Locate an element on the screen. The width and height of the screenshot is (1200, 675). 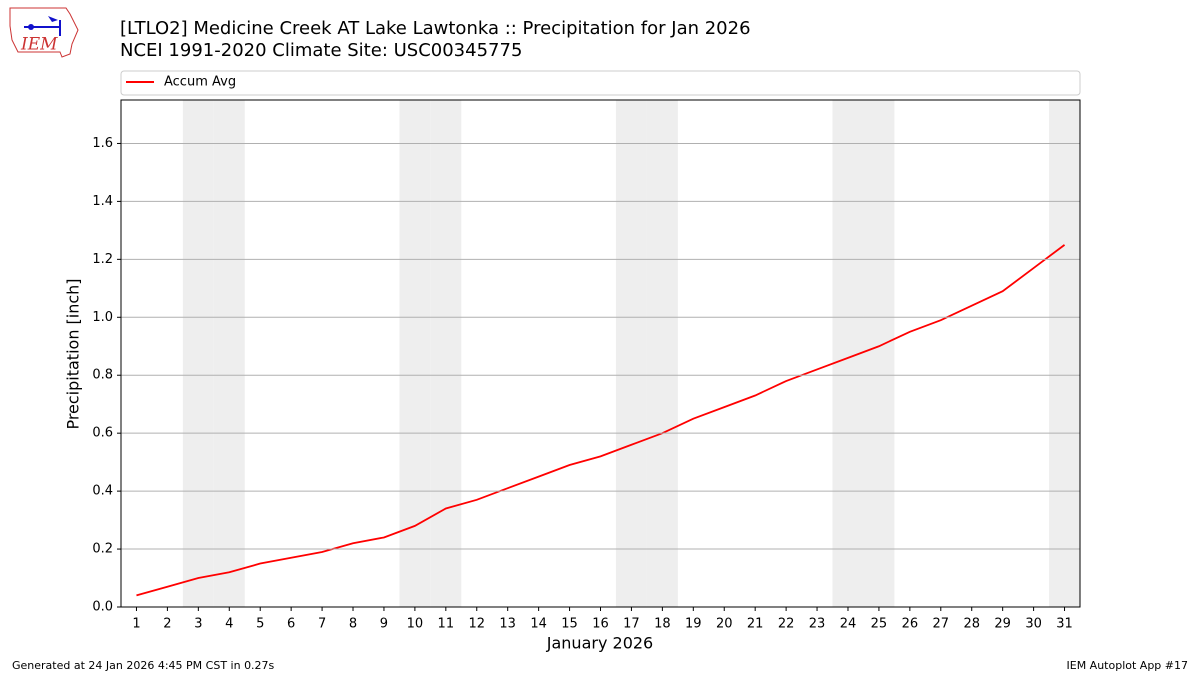
x-tick-label: 16 is located at coordinates (600, 624).